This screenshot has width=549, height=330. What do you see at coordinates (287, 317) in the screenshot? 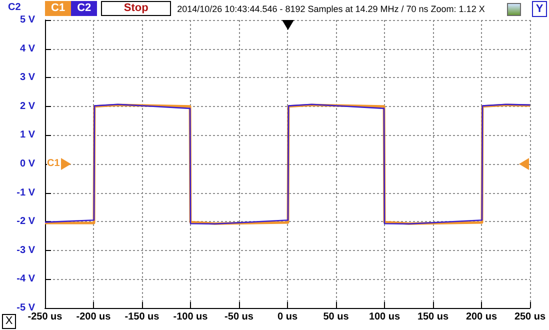
I see `x-tick-label: 0 us` at bounding box center [287, 317].